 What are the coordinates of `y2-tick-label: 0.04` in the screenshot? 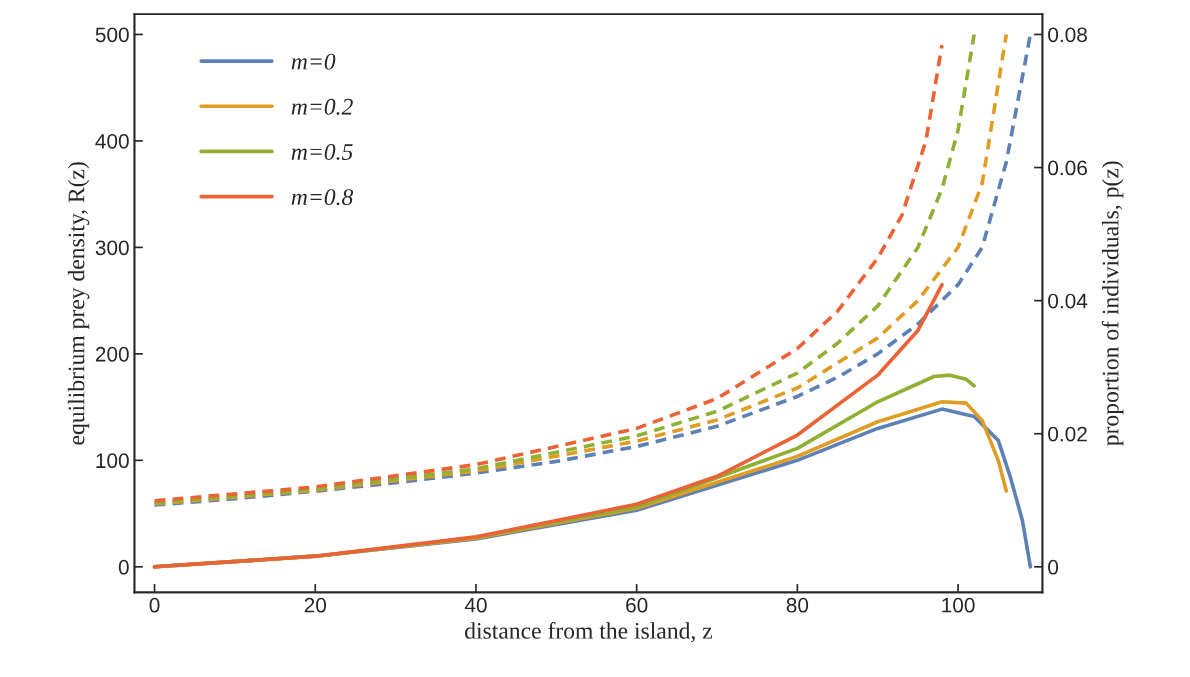 It's located at (1068, 301).